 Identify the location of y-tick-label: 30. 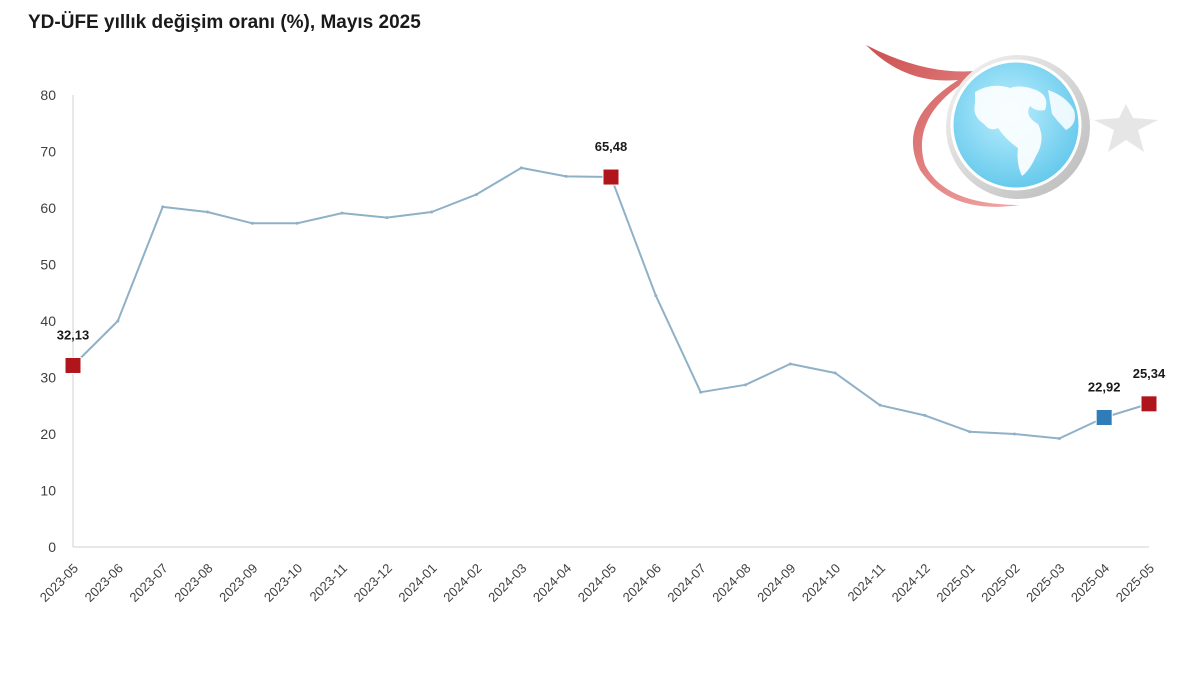
(48, 378).